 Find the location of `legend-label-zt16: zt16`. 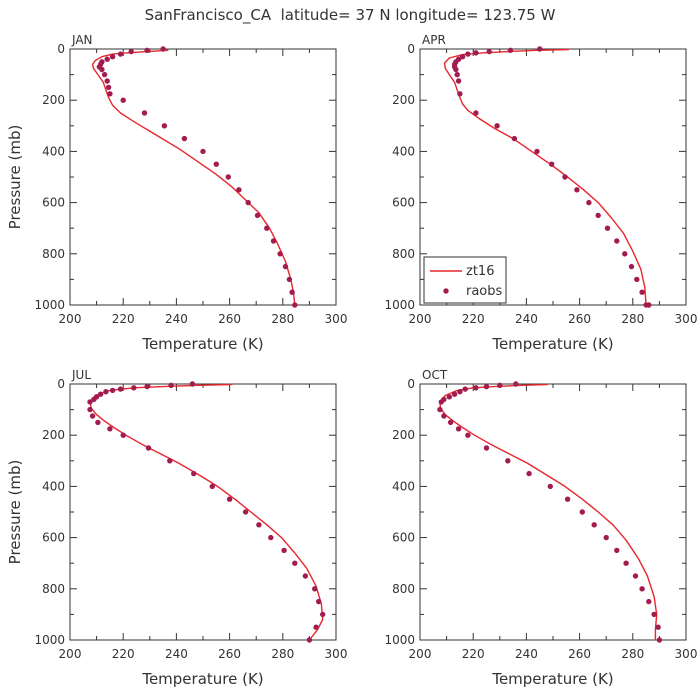

legend-label-zt16: zt16 is located at coordinates (480, 271).